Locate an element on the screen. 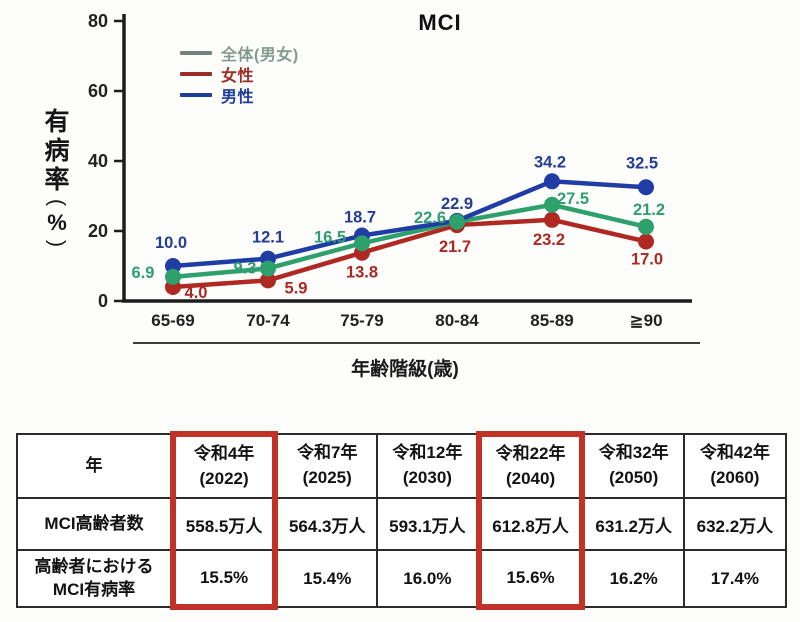  value-label-overall-1: 9.3 is located at coordinates (245, 268).